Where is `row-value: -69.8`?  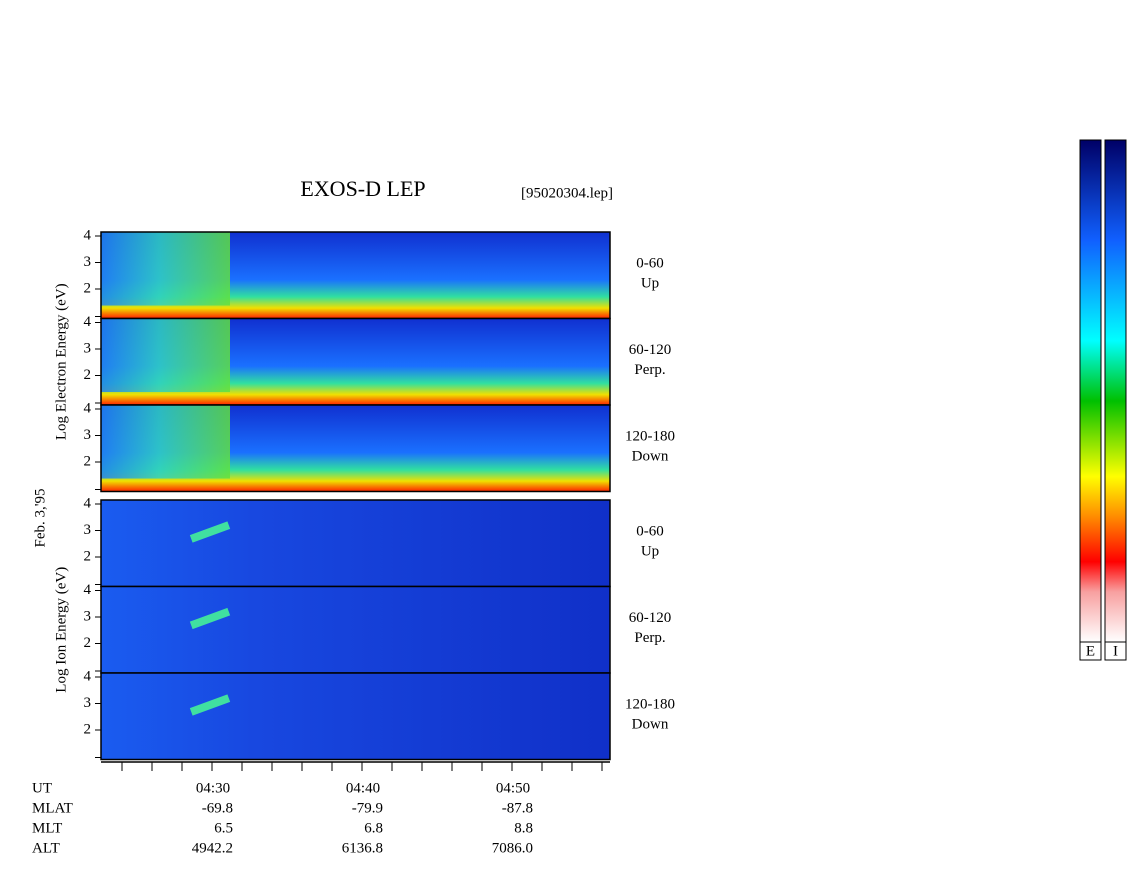 row-value: -69.8 is located at coordinates (217, 808).